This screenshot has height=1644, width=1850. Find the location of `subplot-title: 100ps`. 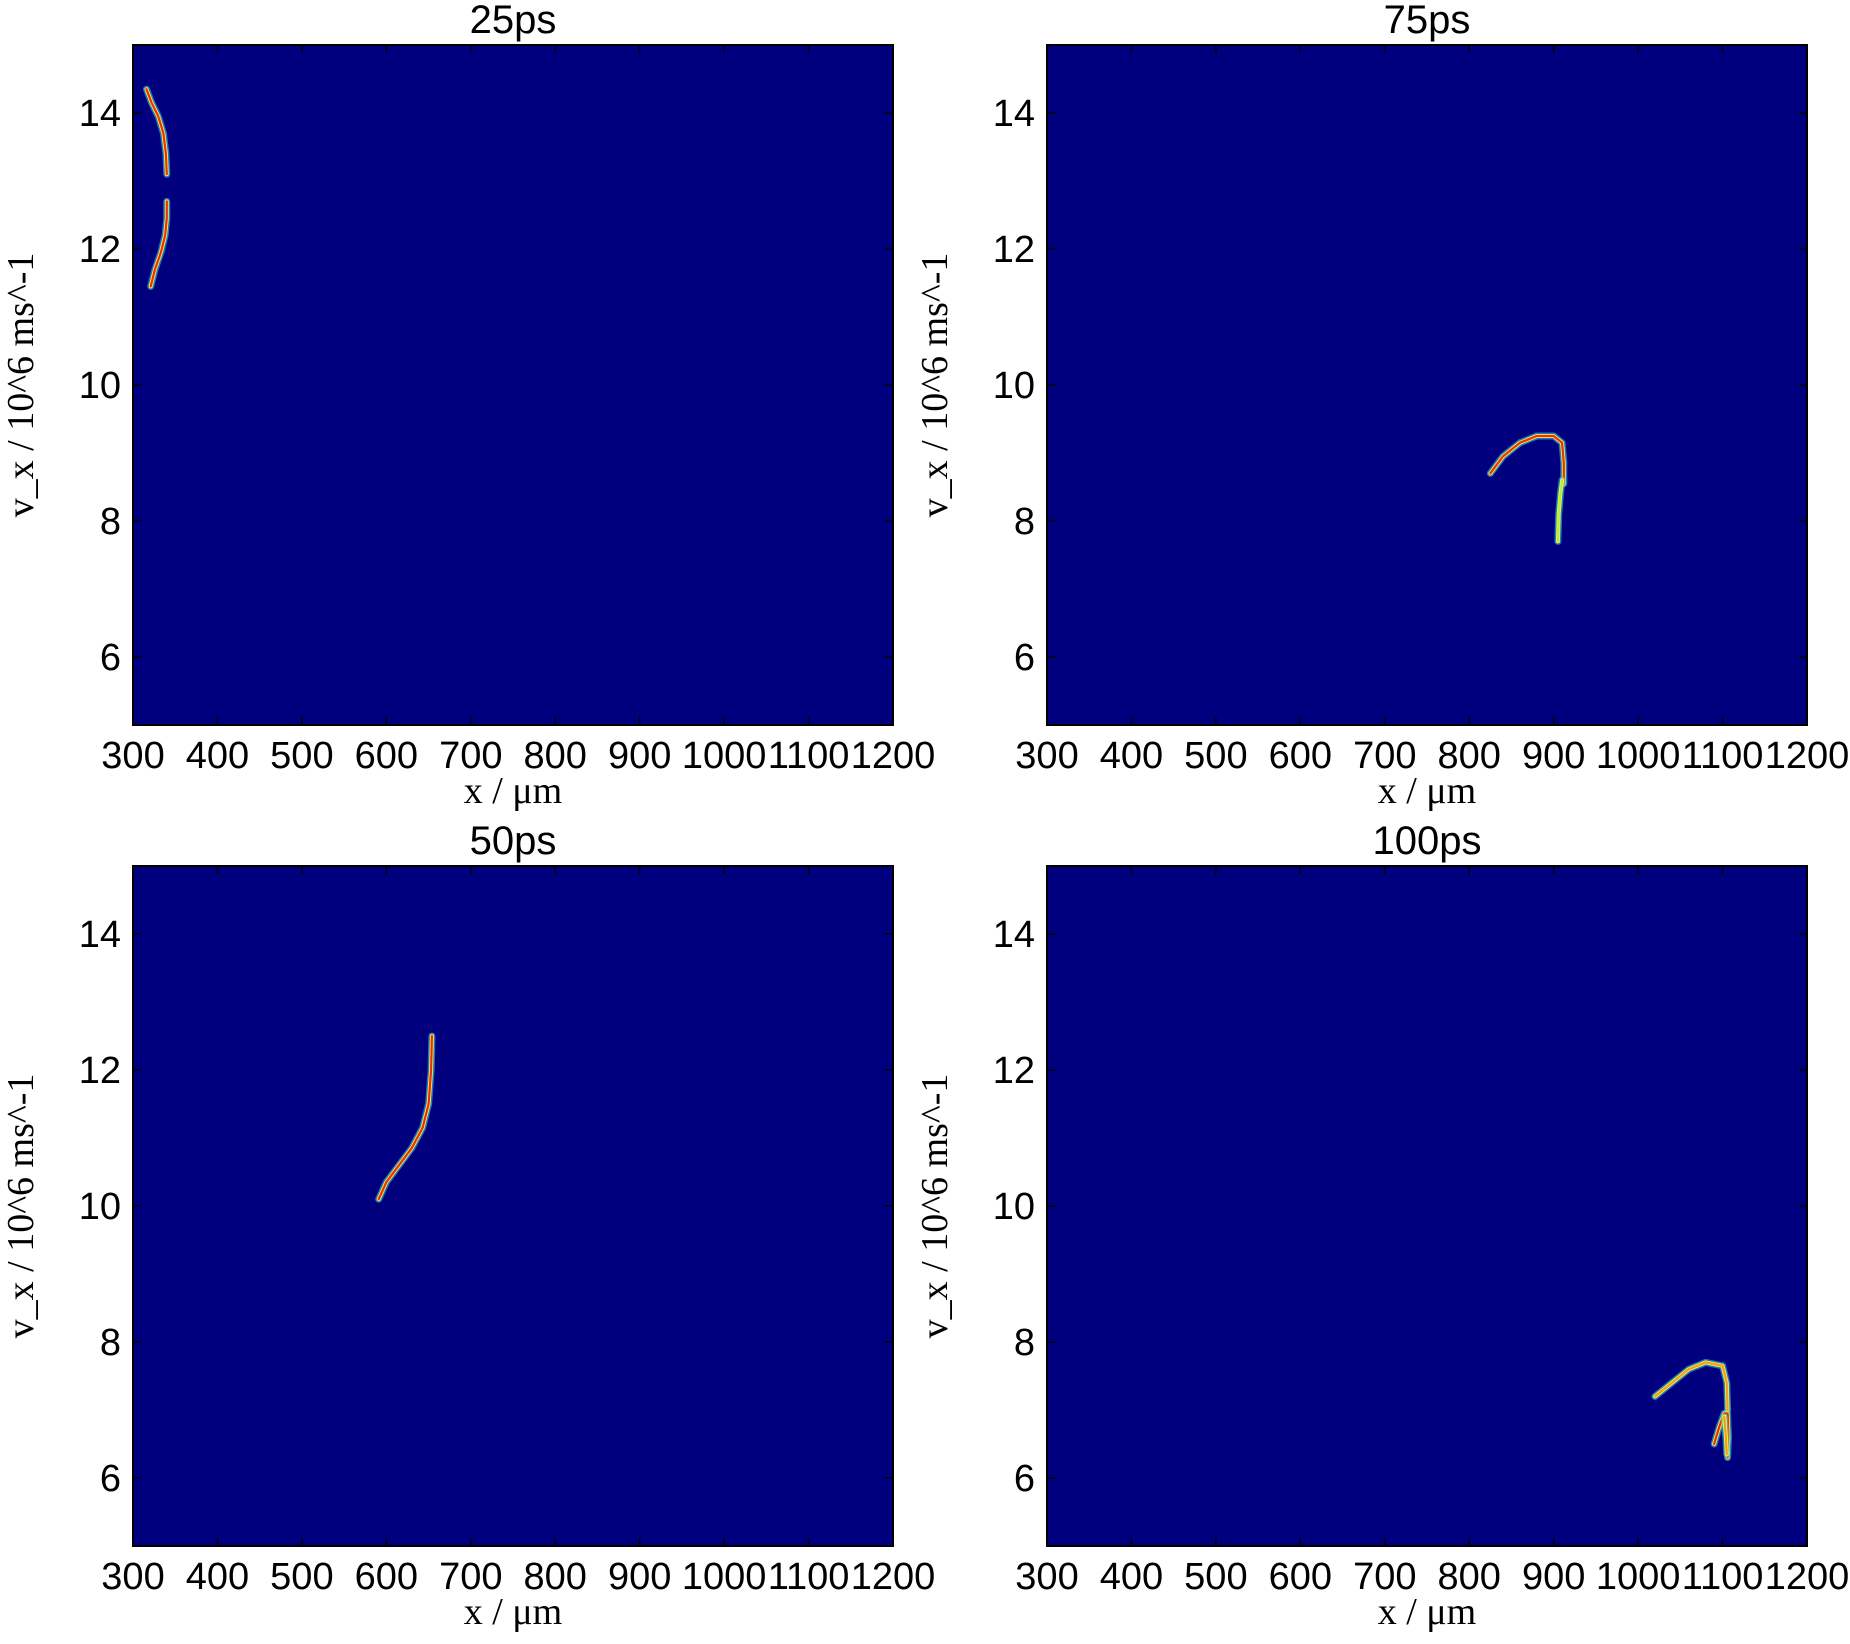

subplot-title: 100ps is located at coordinates (1427, 841).